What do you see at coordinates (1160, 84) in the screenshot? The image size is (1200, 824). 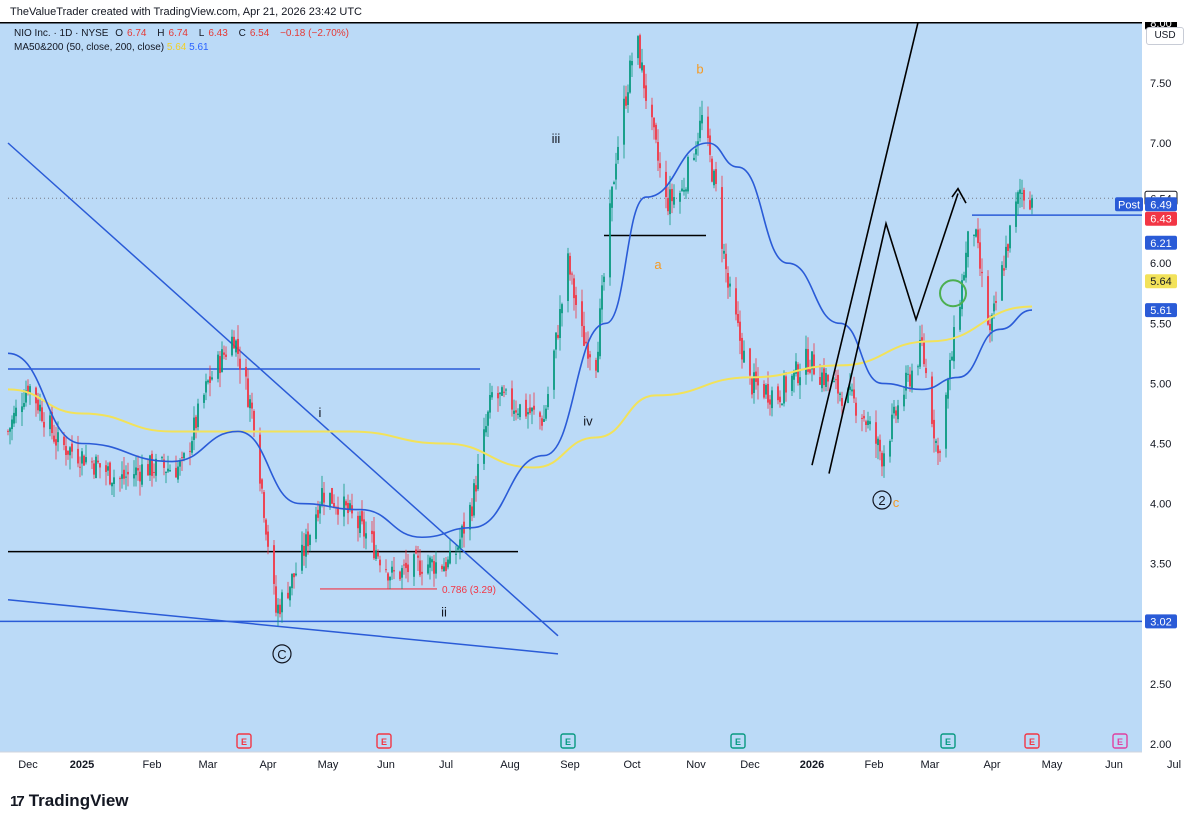 I see `y-tick-label: 7.50` at bounding box center [1160, 84].